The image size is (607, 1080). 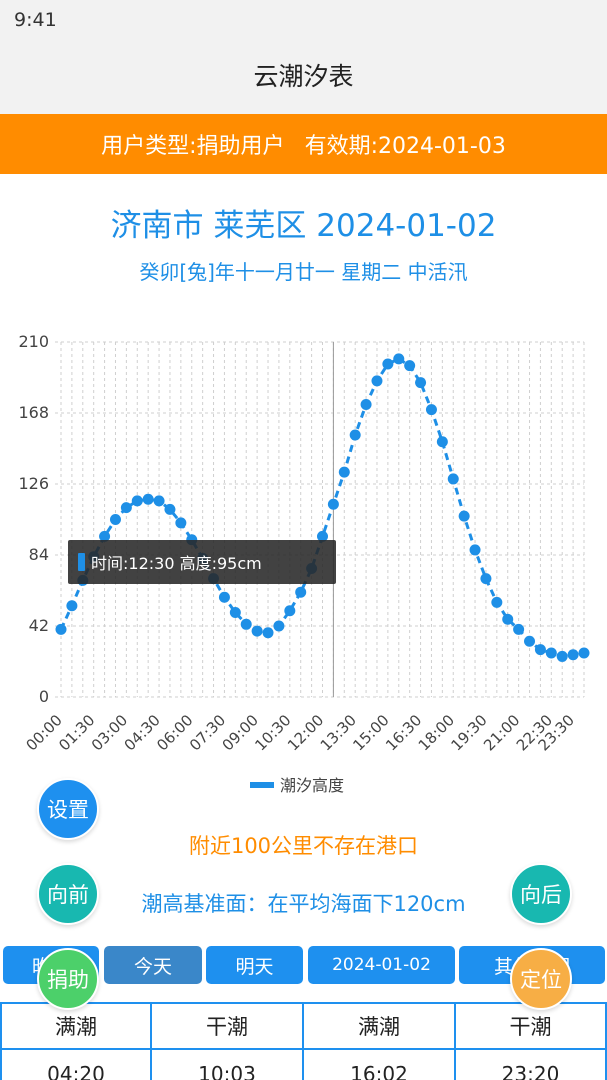 I want to click on table-column: 干潮 23:20, so click(x=531, y=1042).